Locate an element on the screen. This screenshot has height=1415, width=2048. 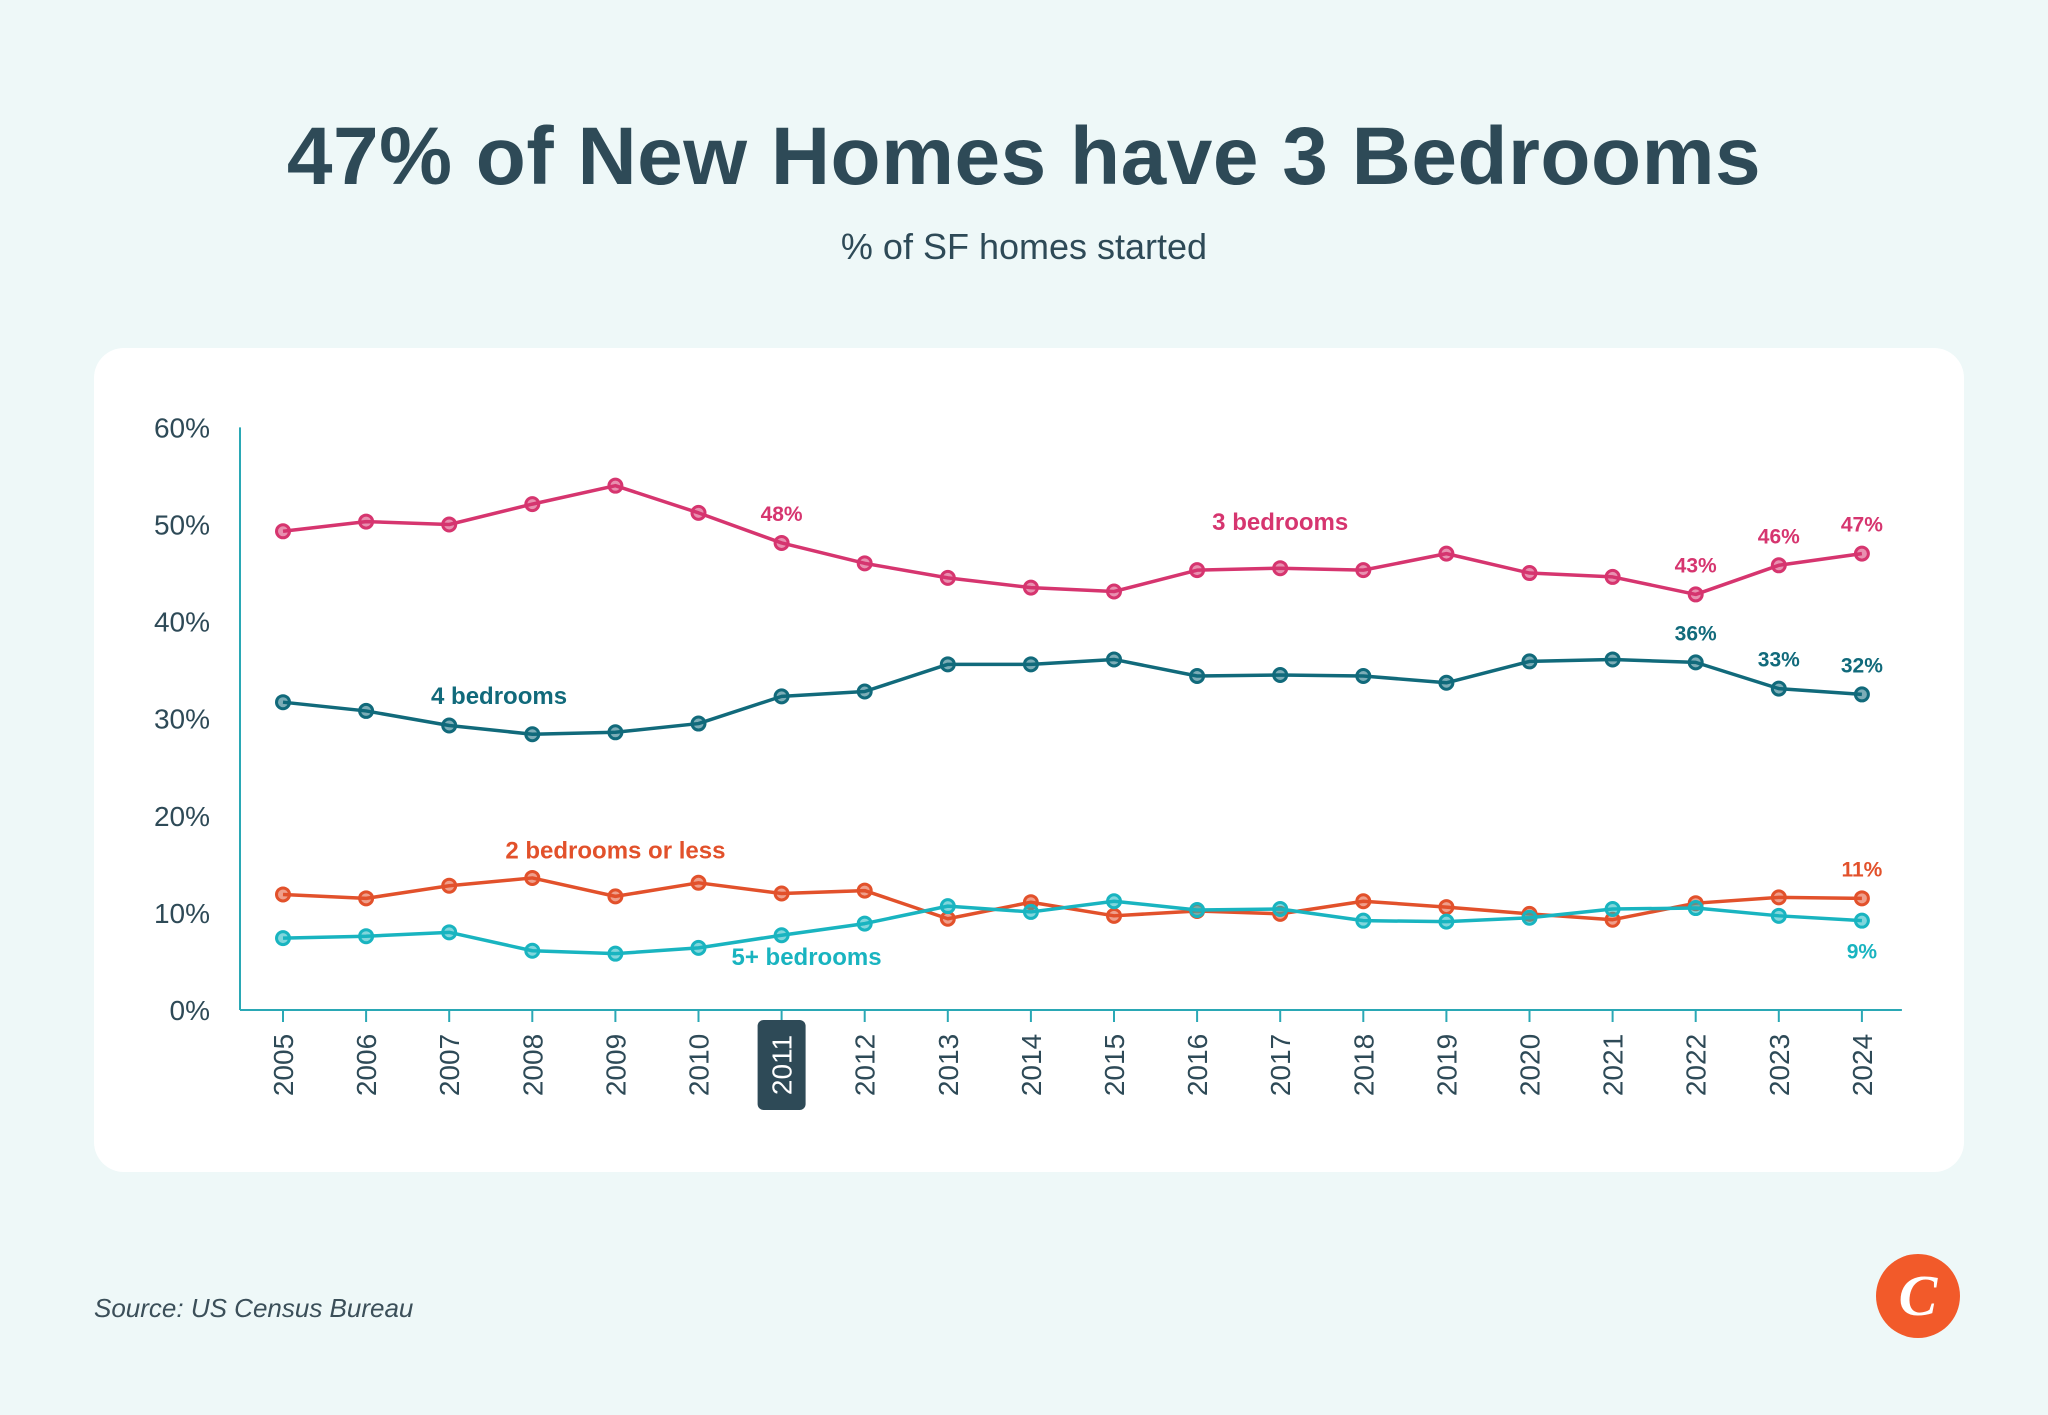
y-axis-ticks: 0% 10% 20% 30% 40% 50% 60% is located at coordinates (182, 719).